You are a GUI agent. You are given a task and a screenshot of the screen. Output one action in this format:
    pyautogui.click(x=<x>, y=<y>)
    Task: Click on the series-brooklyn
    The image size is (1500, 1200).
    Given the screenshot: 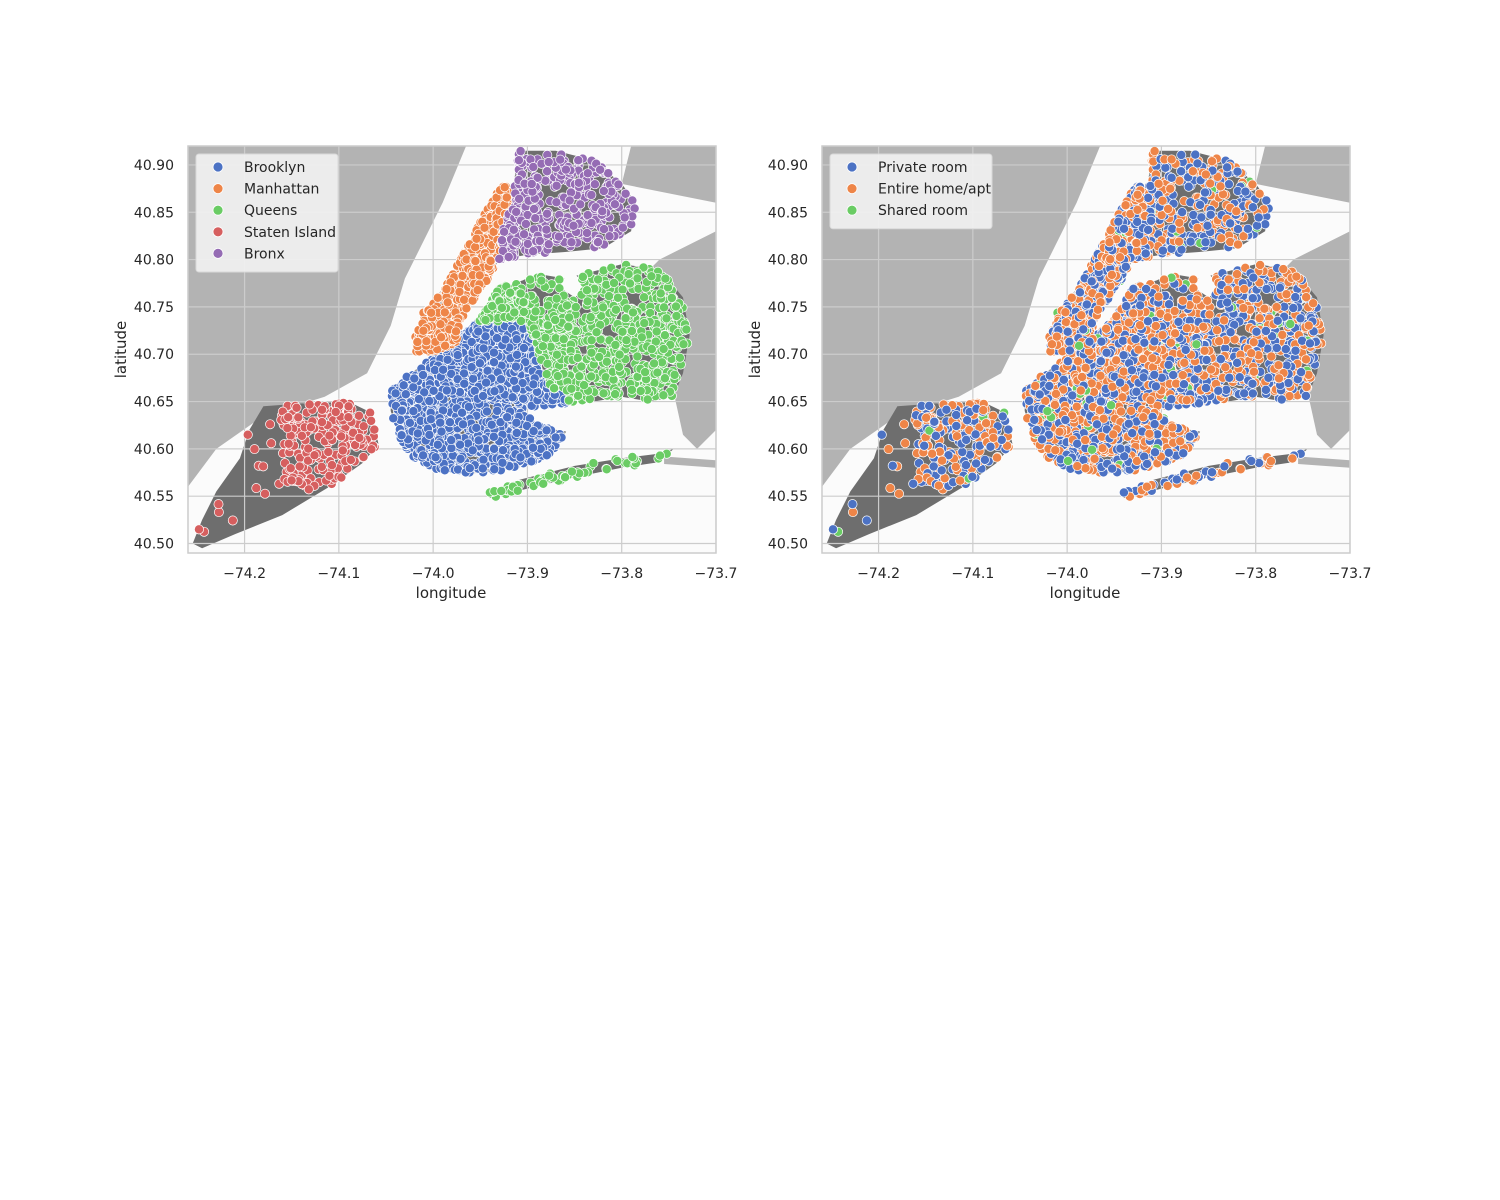 What is the action you would take?
    pyautogui.click(x=478, y=397)
    